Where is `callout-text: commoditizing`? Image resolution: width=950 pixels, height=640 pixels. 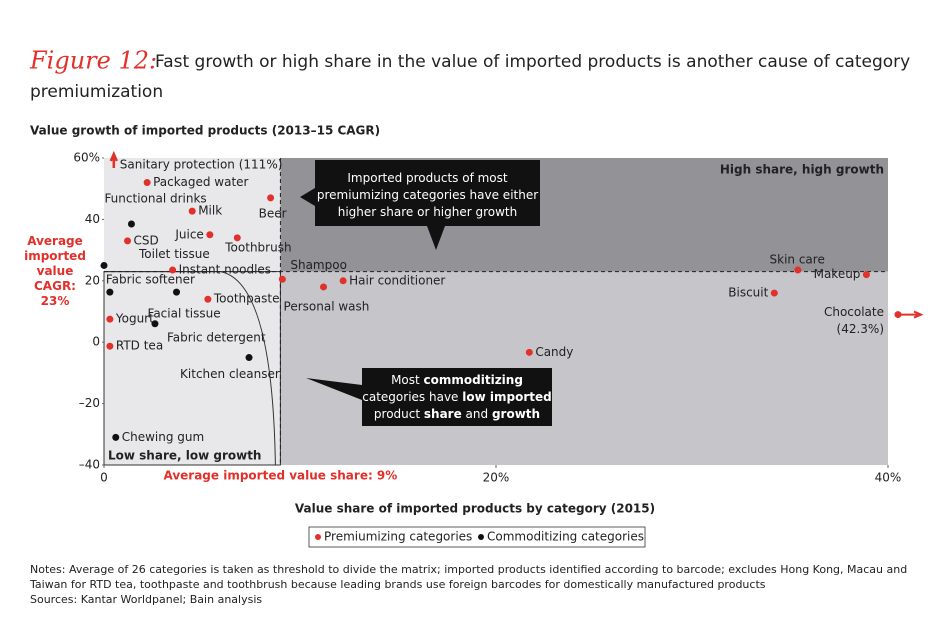 callout-text: commoditizing is located at coordinates (473, 380).